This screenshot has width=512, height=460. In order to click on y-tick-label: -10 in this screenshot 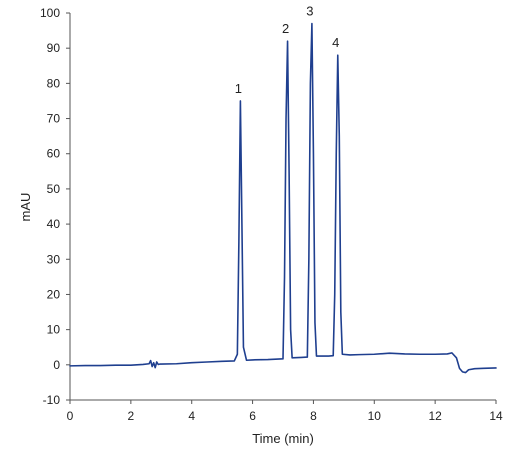, I will do `click(52, 400)`.